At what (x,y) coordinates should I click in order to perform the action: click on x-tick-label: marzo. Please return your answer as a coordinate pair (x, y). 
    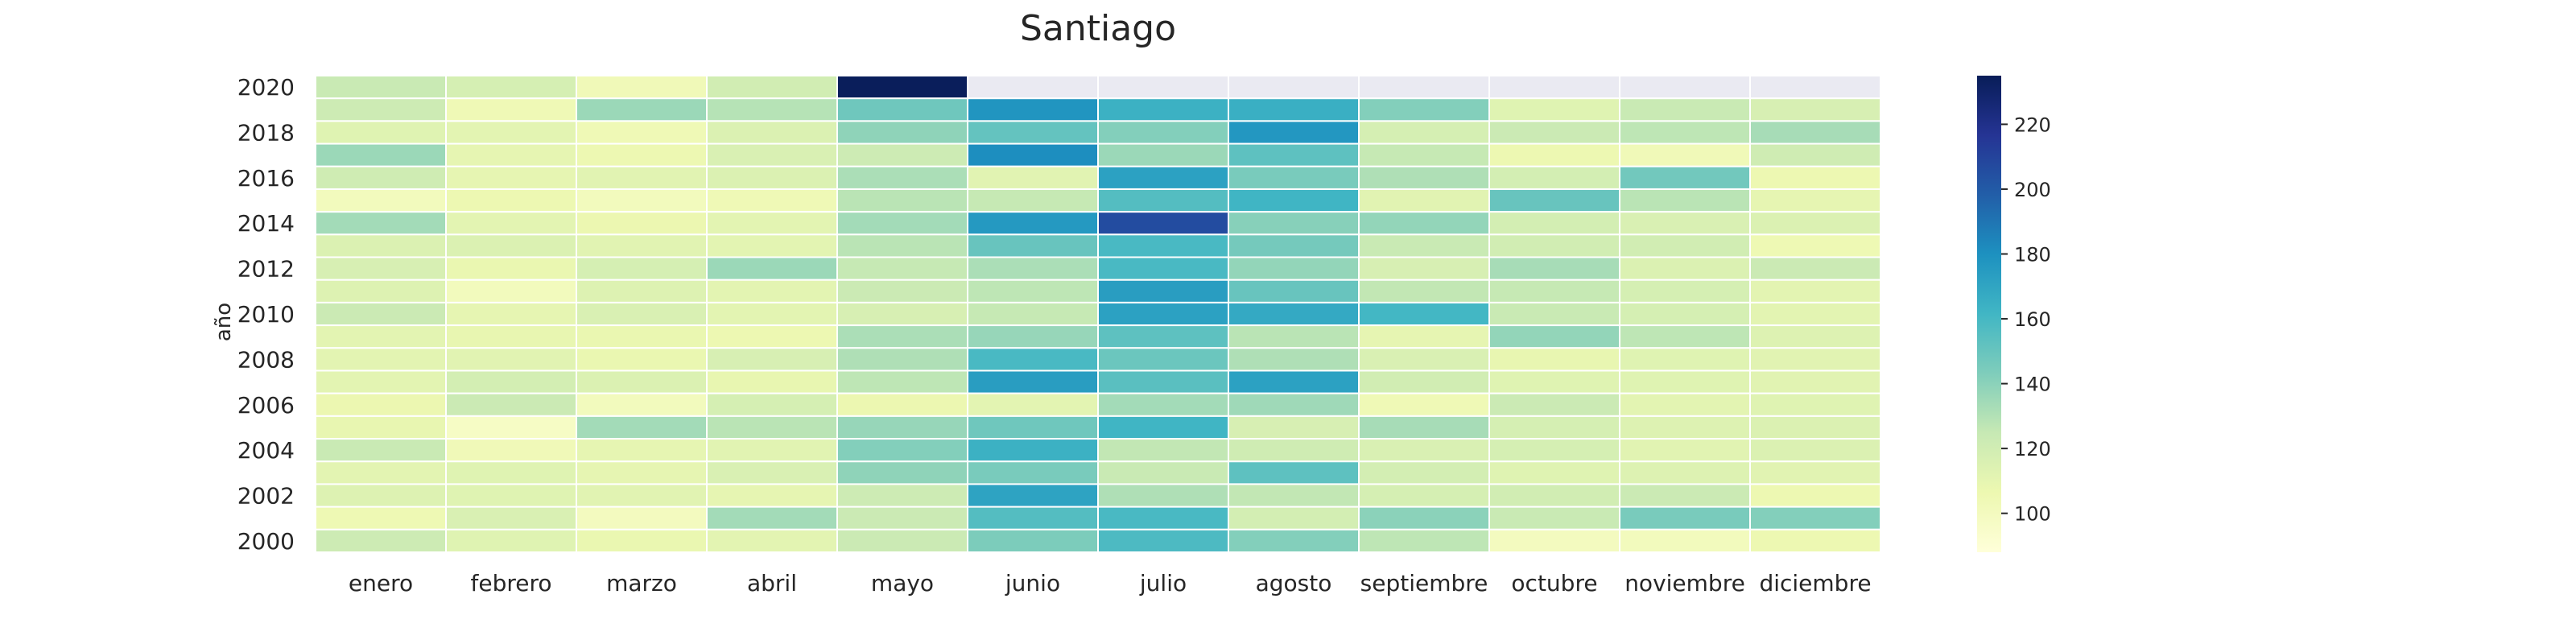
    Looking at the image, I should click on (641, 583).